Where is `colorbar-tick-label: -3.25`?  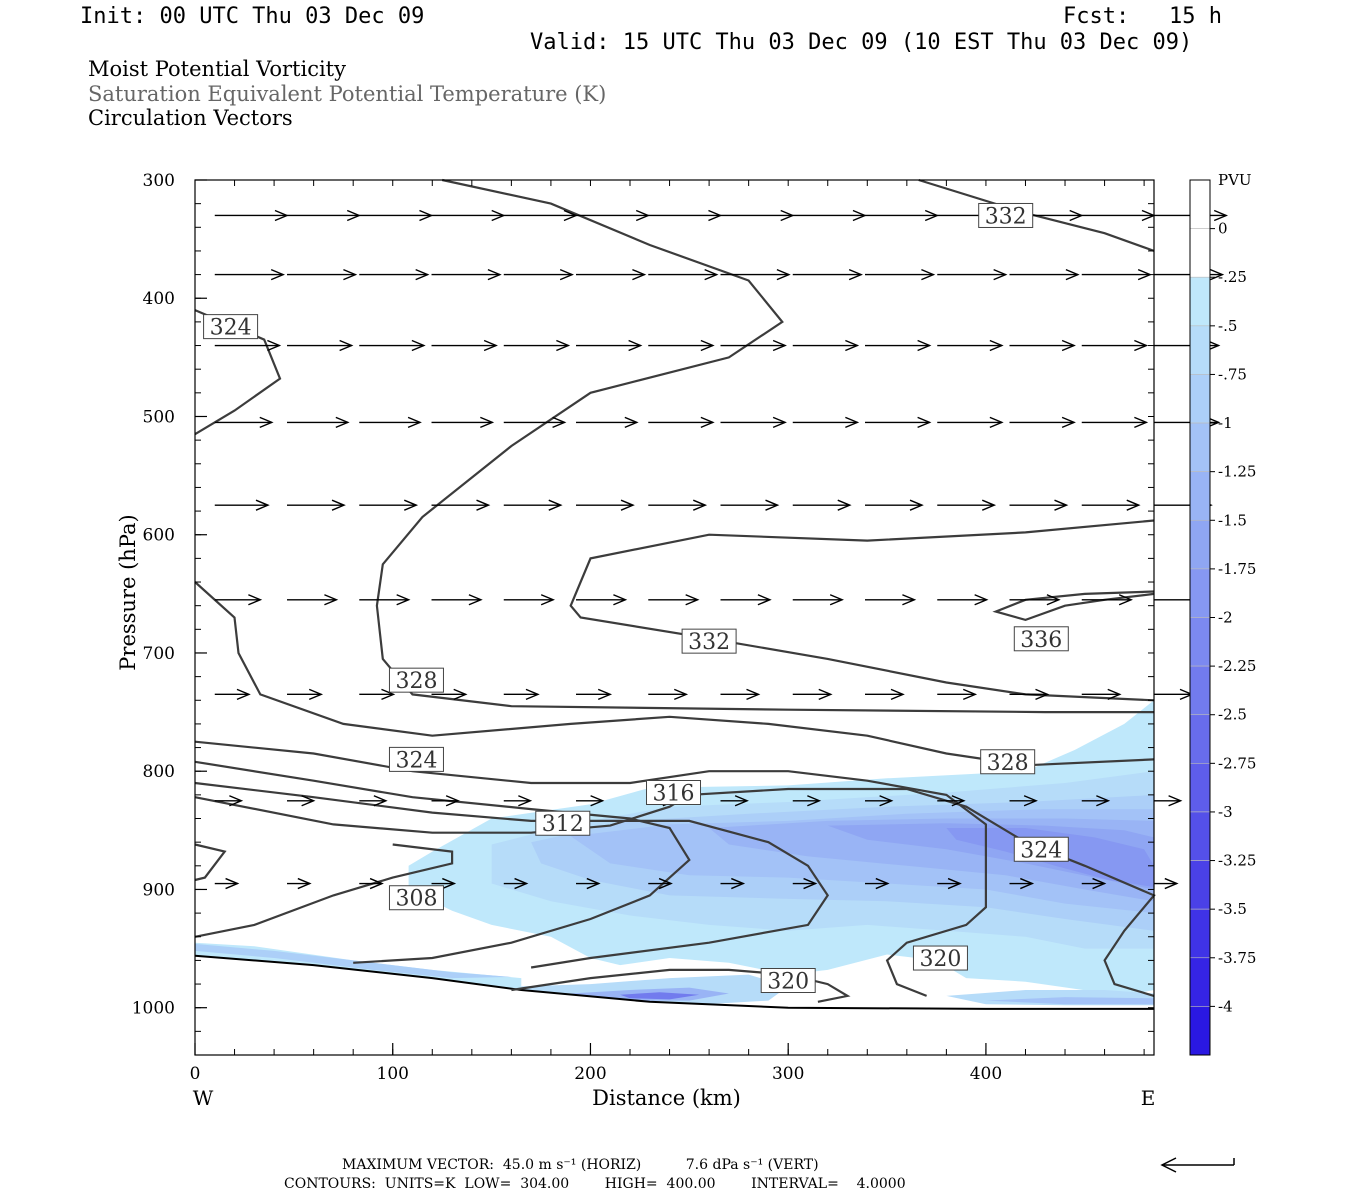 colorbar-tick-label: -3.25 is located at coordinates (1237, 861).